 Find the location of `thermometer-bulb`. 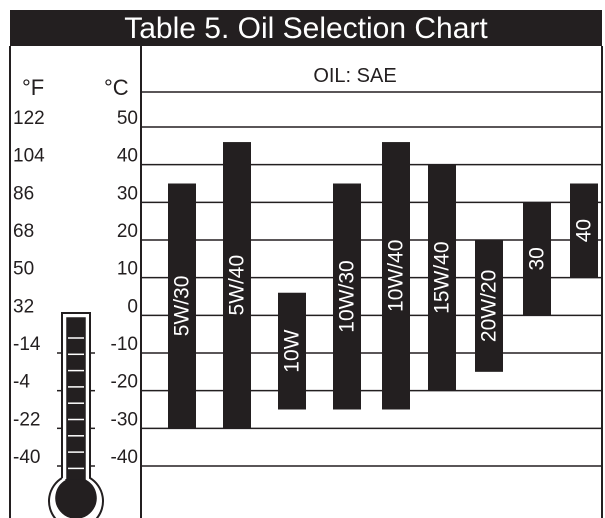

thermometer-bulb is located at coordinates (76, 498).